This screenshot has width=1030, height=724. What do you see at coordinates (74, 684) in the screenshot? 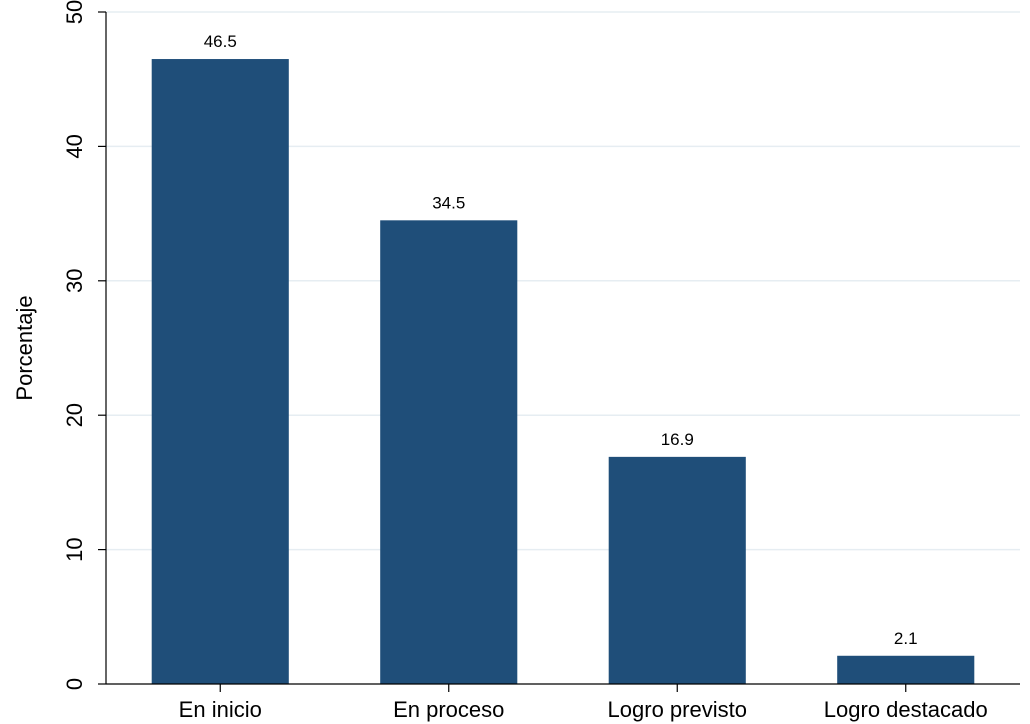
I see `y-tick-label: 0` at bounding box center [74, 684].